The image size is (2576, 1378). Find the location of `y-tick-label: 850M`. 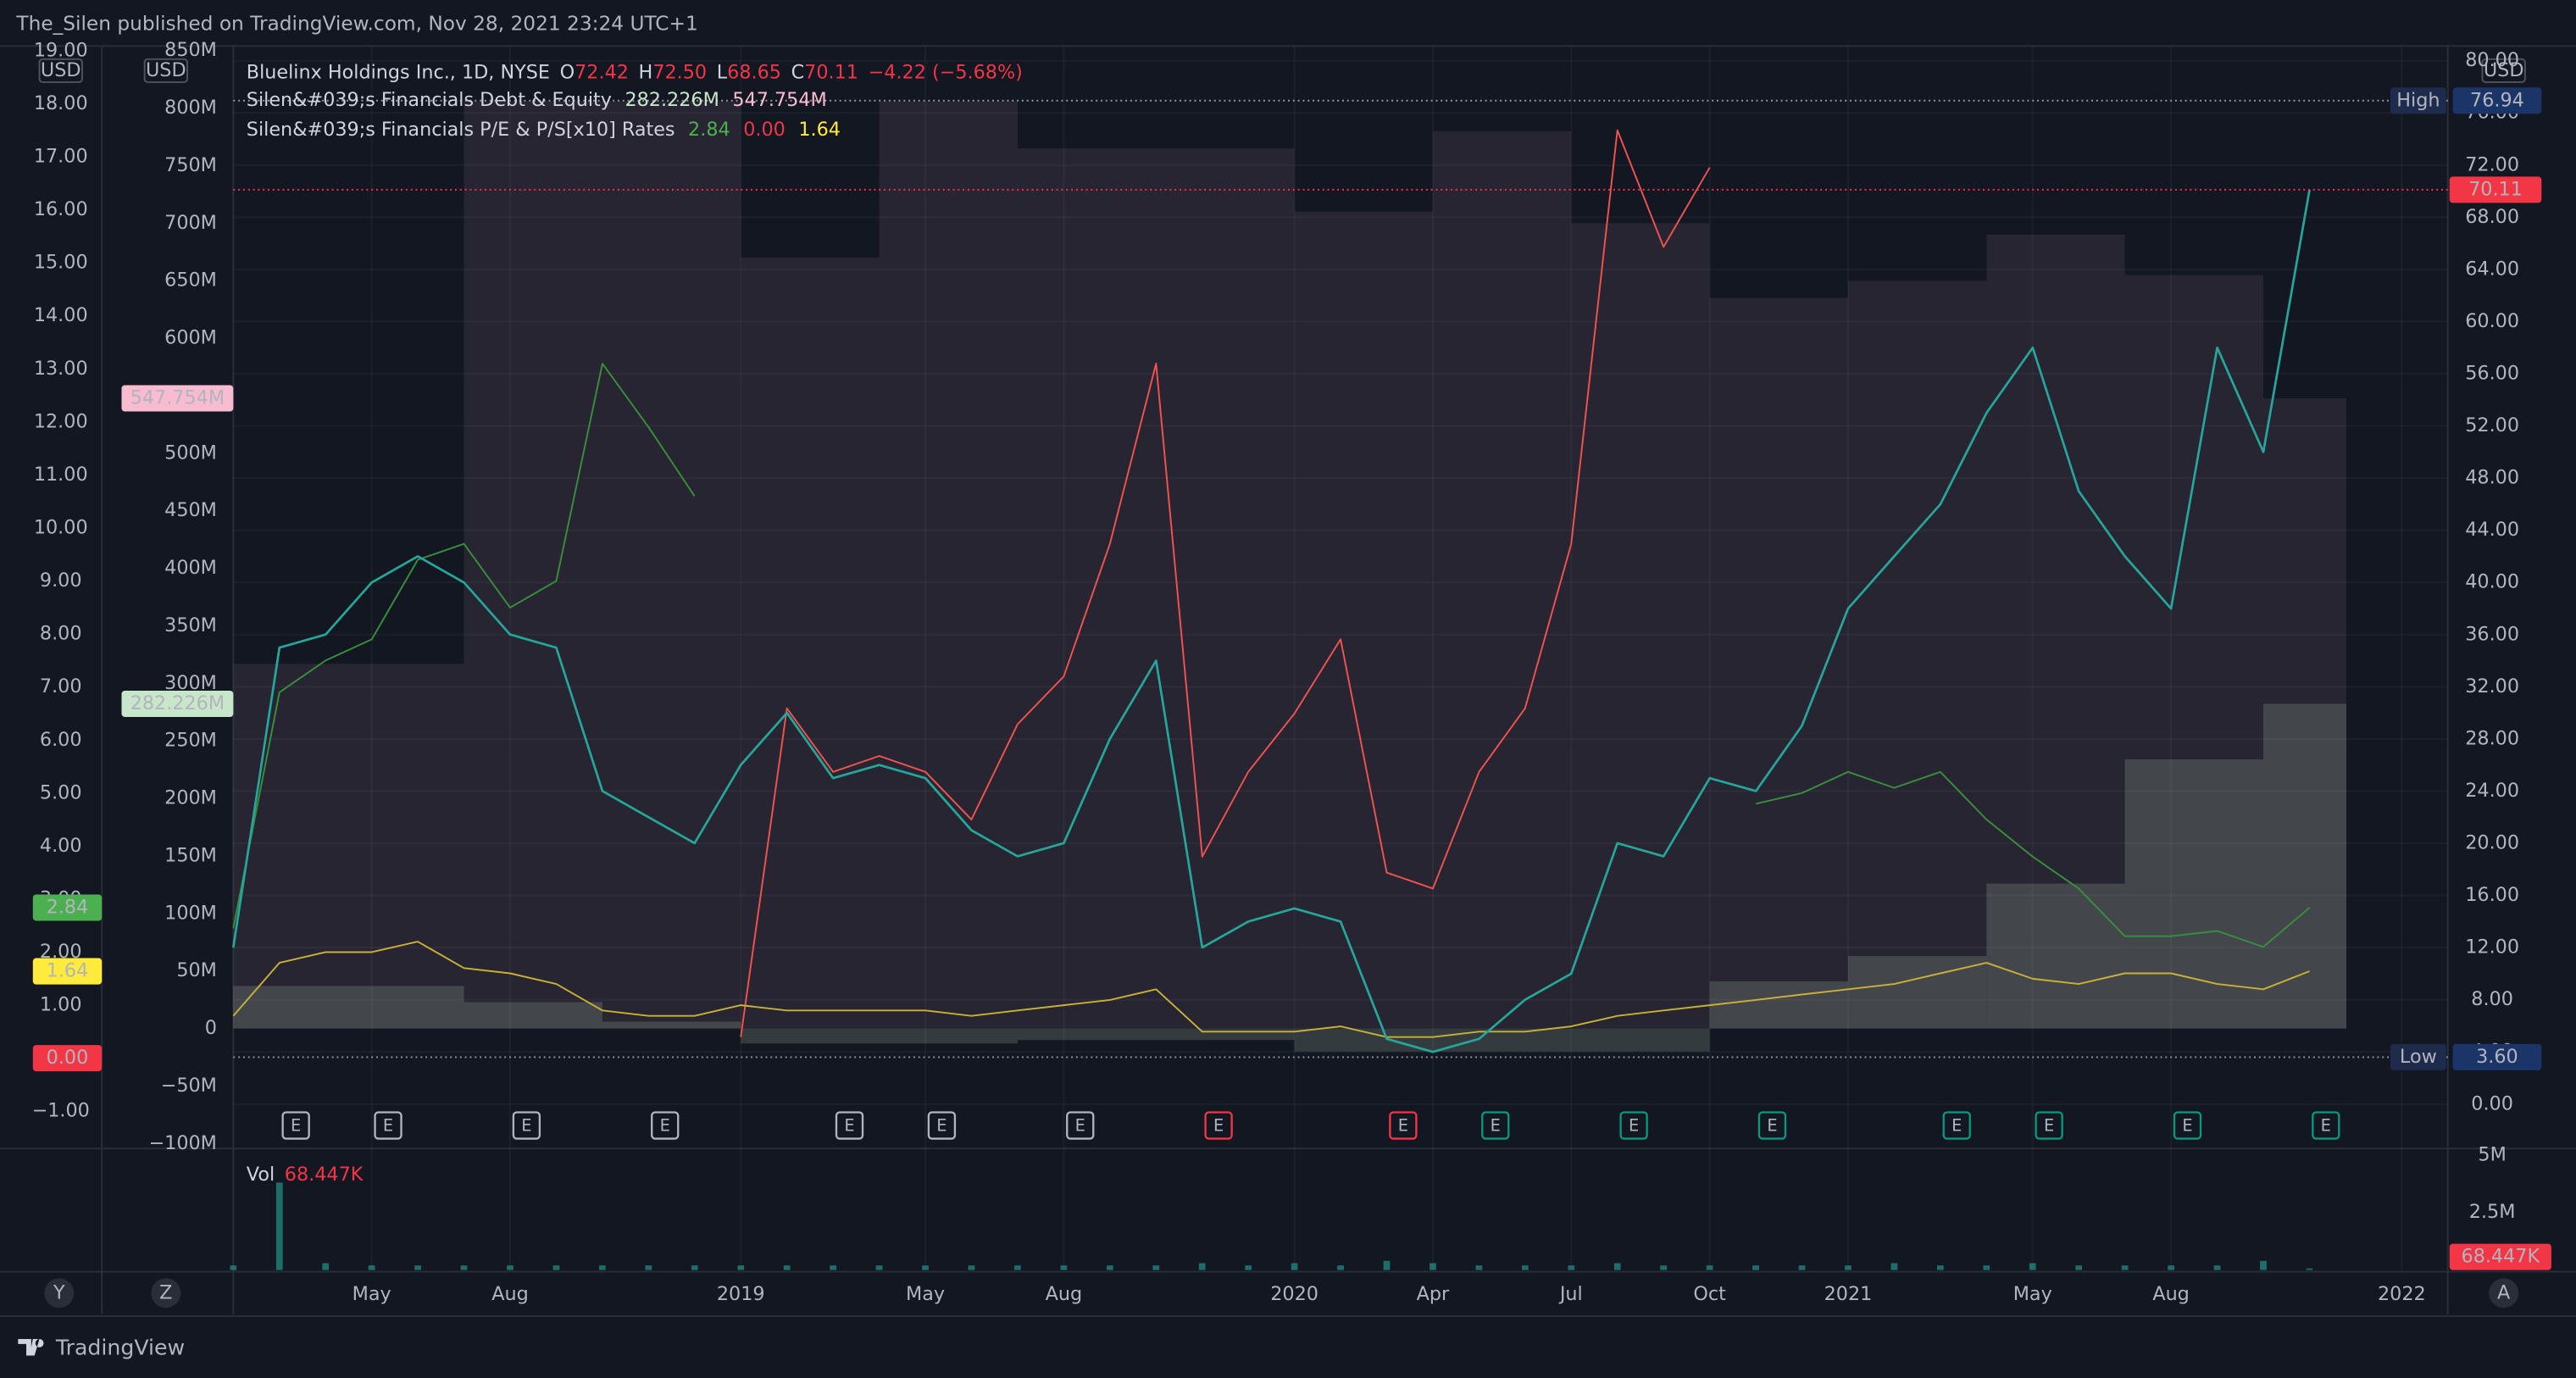

y-tick-label: 850M is located at coordinates (190, 50).